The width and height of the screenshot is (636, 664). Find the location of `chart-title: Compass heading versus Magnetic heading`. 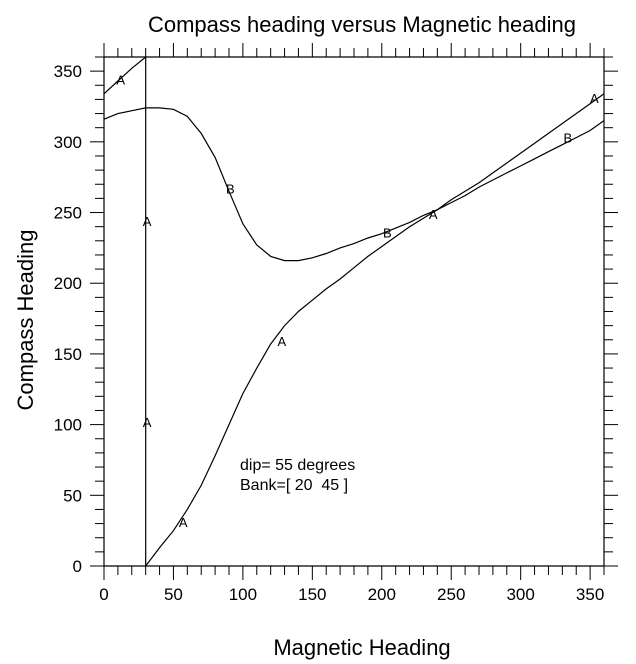

chart-title: Compass heading versus Magnetic heading is located at coordinates (362, 24).